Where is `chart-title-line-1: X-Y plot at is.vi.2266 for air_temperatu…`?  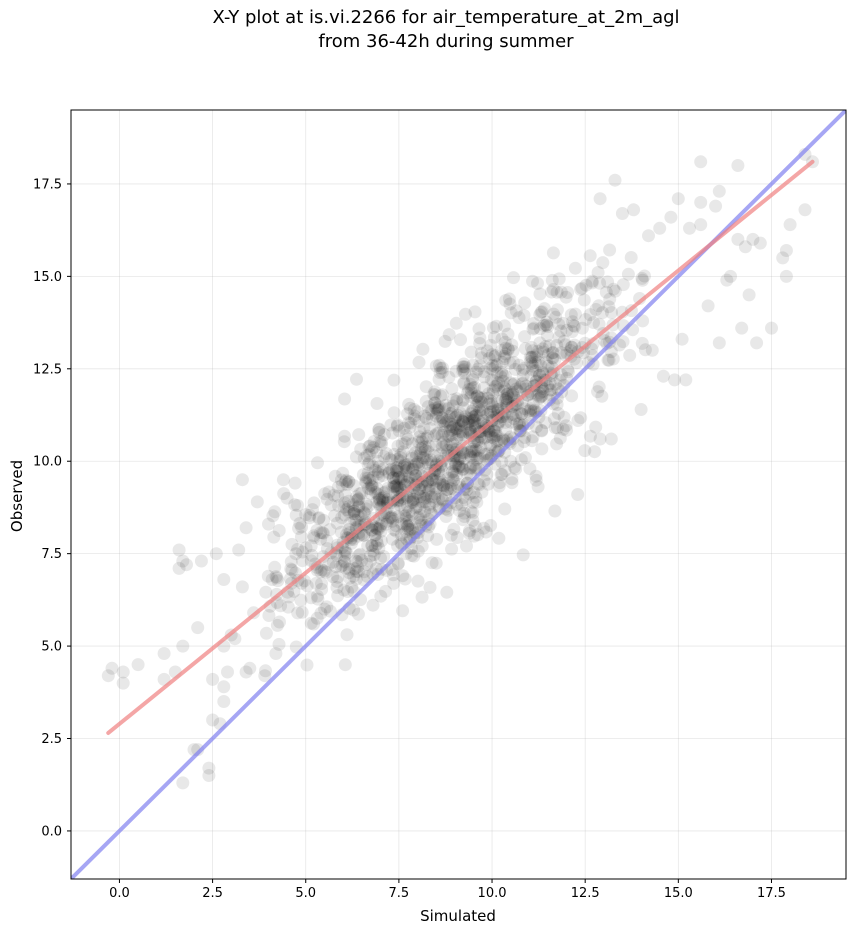
chart-title-line-1: X-Y plot at is.vi.2266 for air_temperatu… is located at coordinates (446, 17).